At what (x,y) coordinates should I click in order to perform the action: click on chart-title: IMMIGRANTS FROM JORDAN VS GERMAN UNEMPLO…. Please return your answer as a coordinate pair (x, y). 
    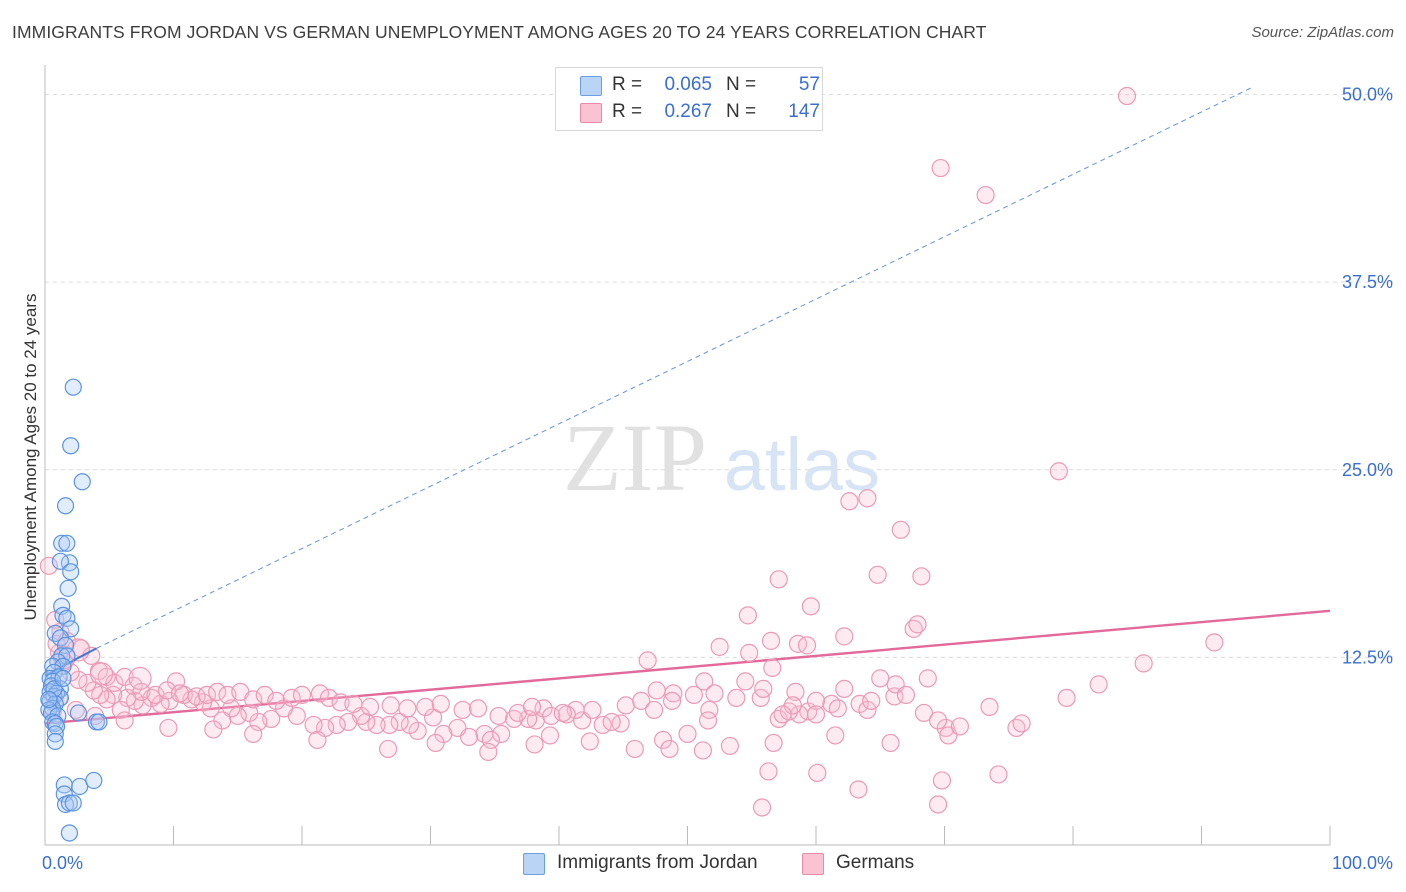
    Looking at the image, I should click on (499, 32).